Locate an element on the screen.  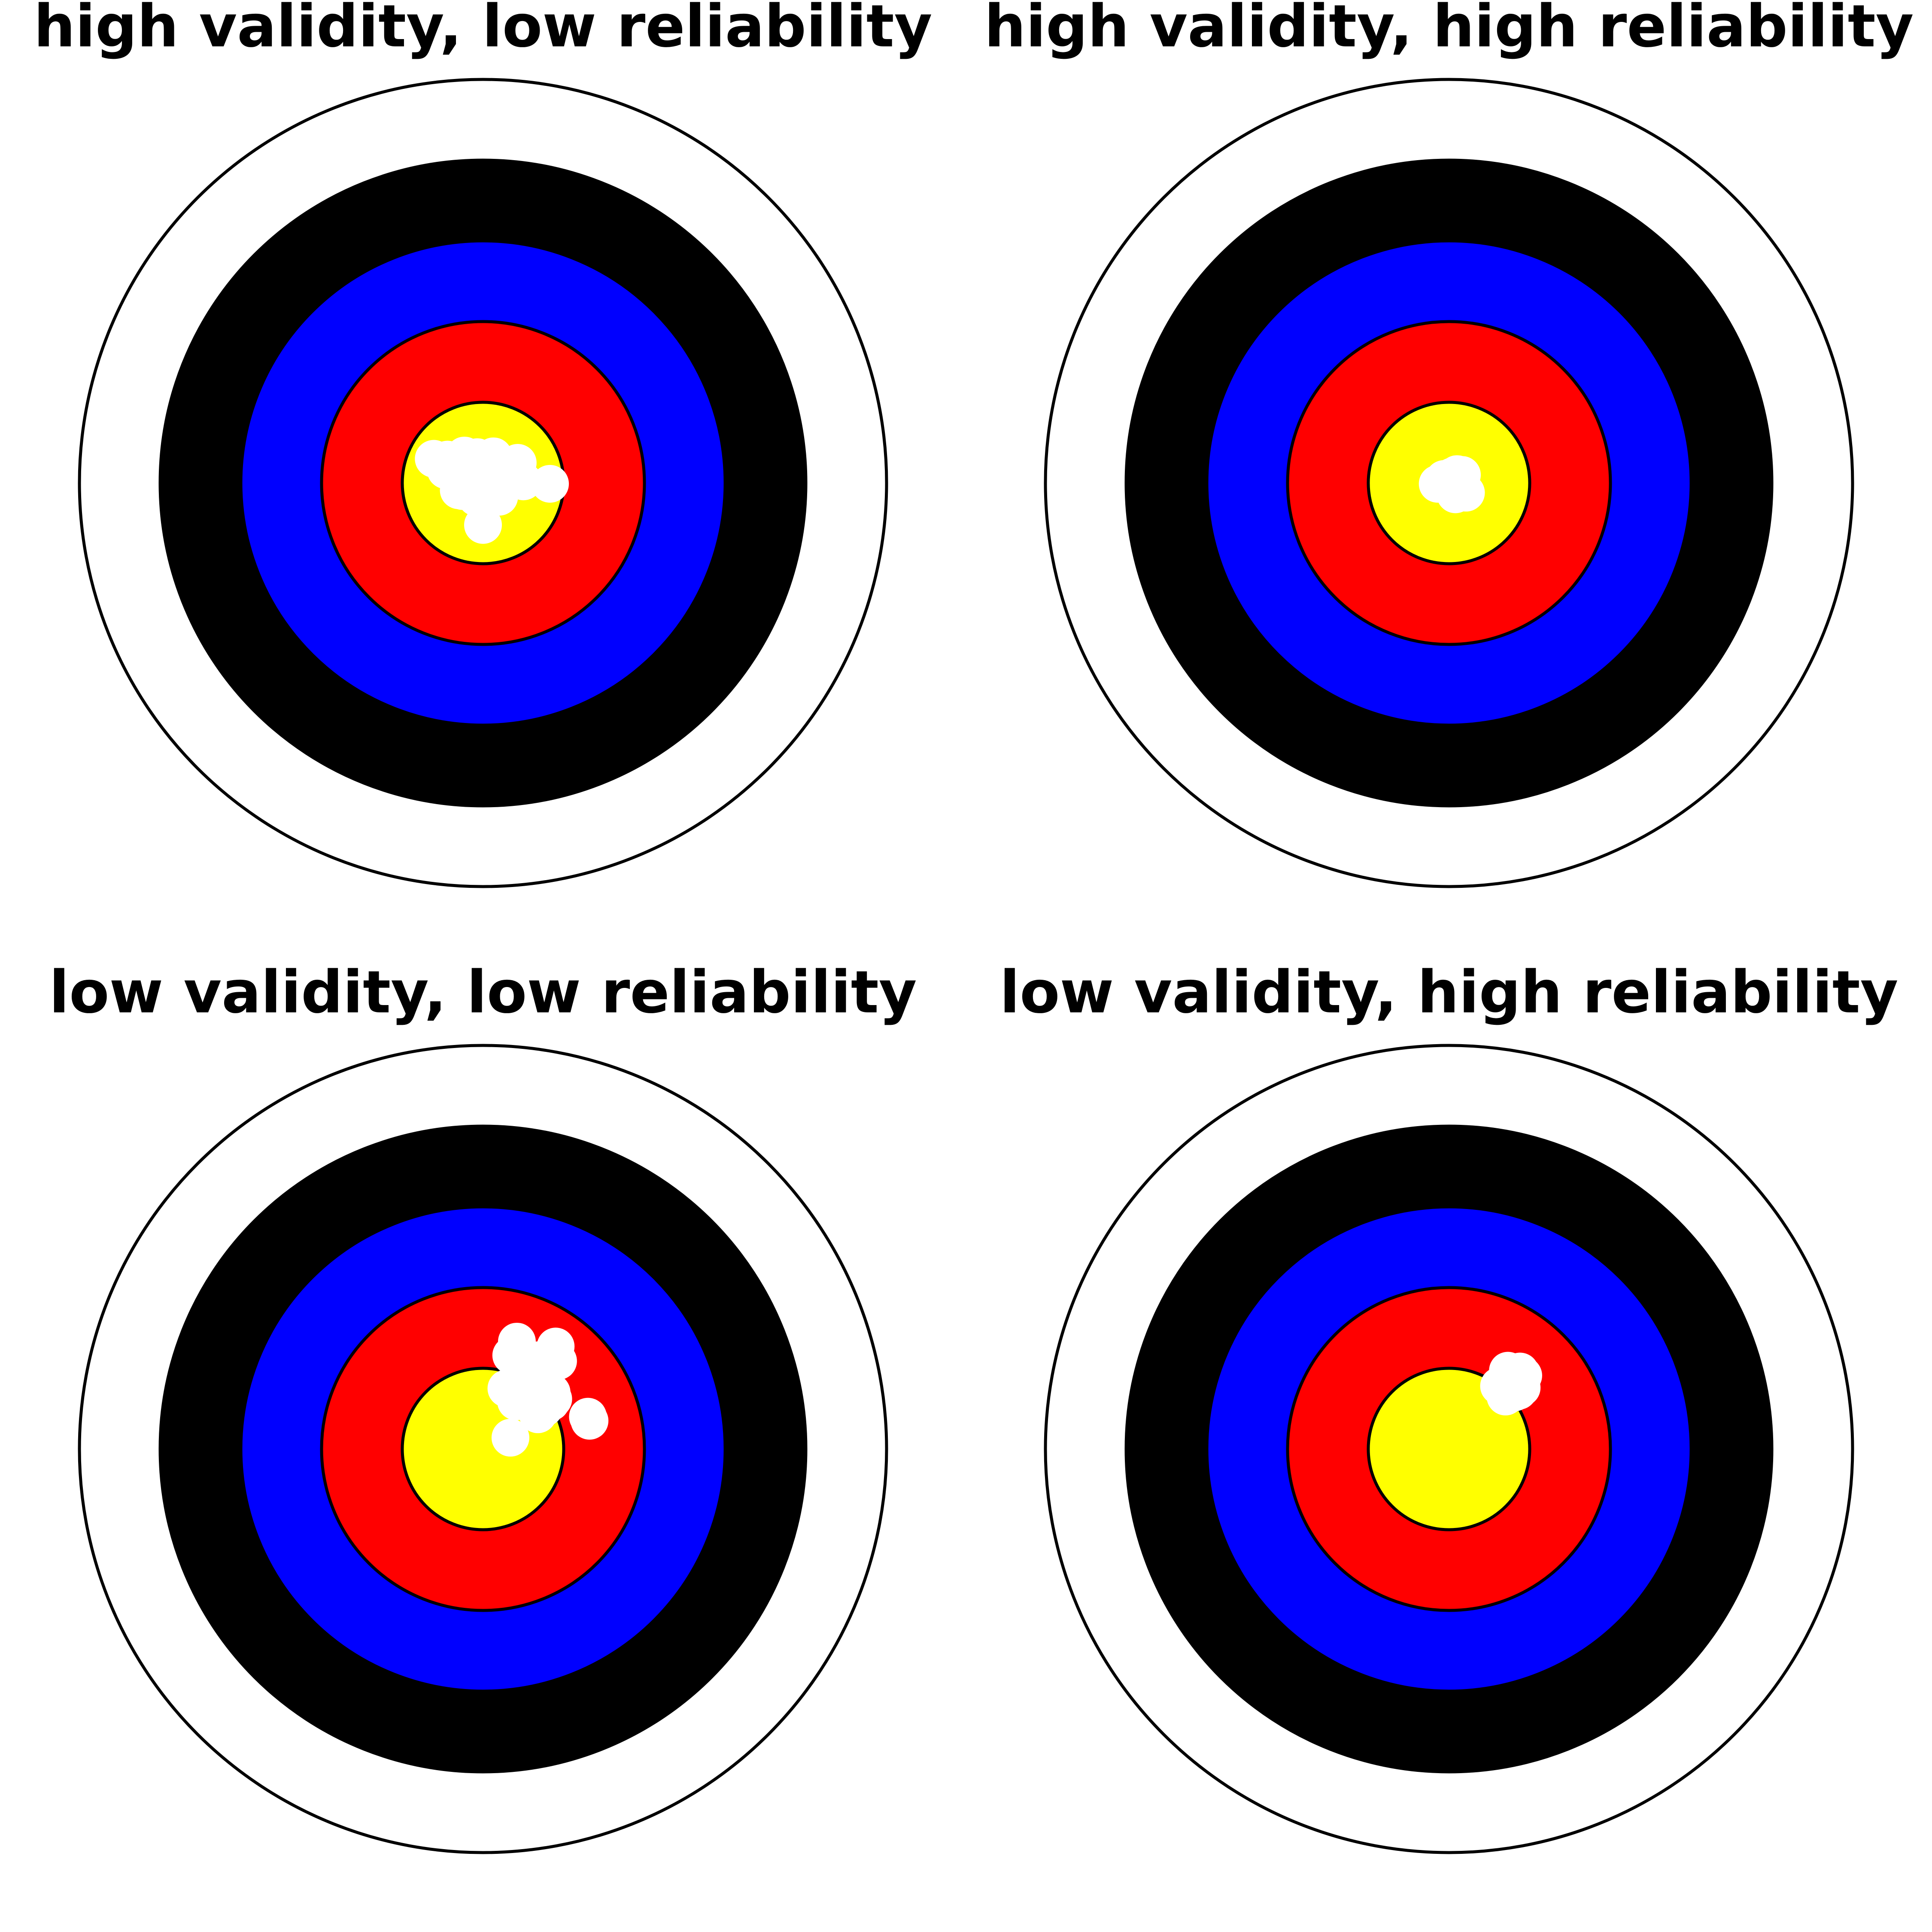
panel-title: low validity, high reliability is located at coordinates (1449, 993).